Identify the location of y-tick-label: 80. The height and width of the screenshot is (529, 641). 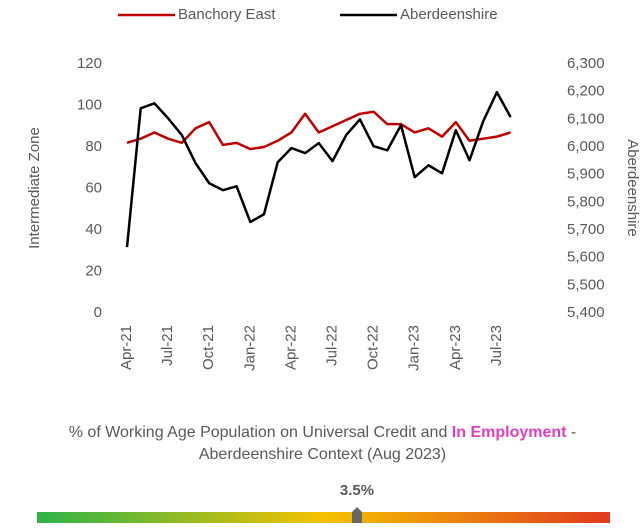
(93, 146).